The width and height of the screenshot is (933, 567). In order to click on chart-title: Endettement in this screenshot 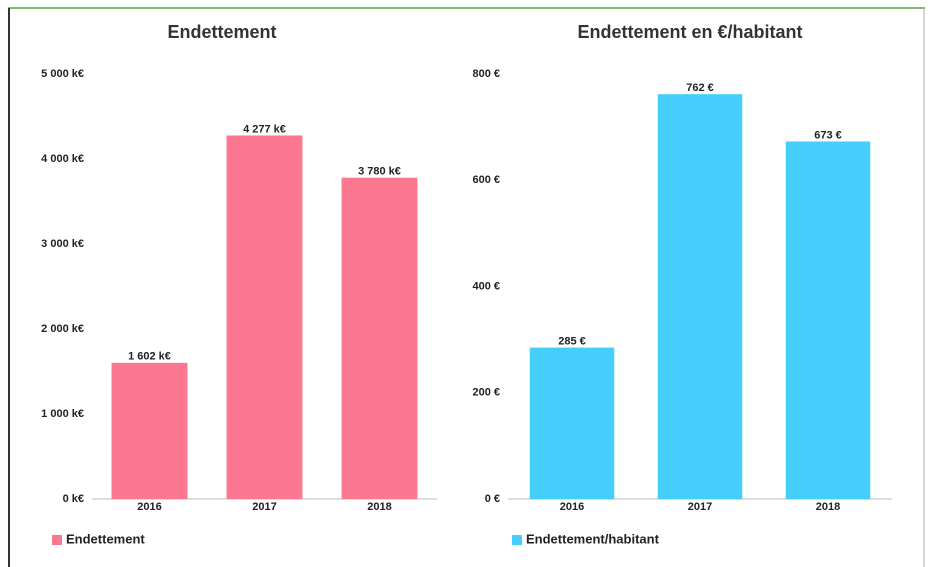, I will do `click(221, 32)`.